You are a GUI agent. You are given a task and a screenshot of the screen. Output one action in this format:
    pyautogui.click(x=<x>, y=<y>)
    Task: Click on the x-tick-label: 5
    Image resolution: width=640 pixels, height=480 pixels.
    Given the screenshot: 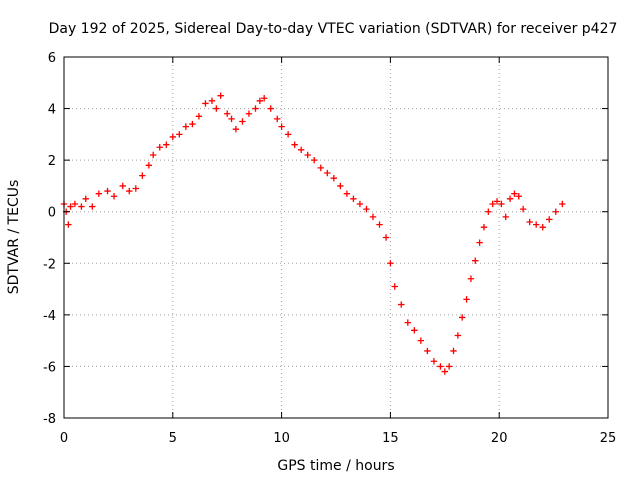 What is the action you would take?
    pyautogui.click(x=173, y=438)
    